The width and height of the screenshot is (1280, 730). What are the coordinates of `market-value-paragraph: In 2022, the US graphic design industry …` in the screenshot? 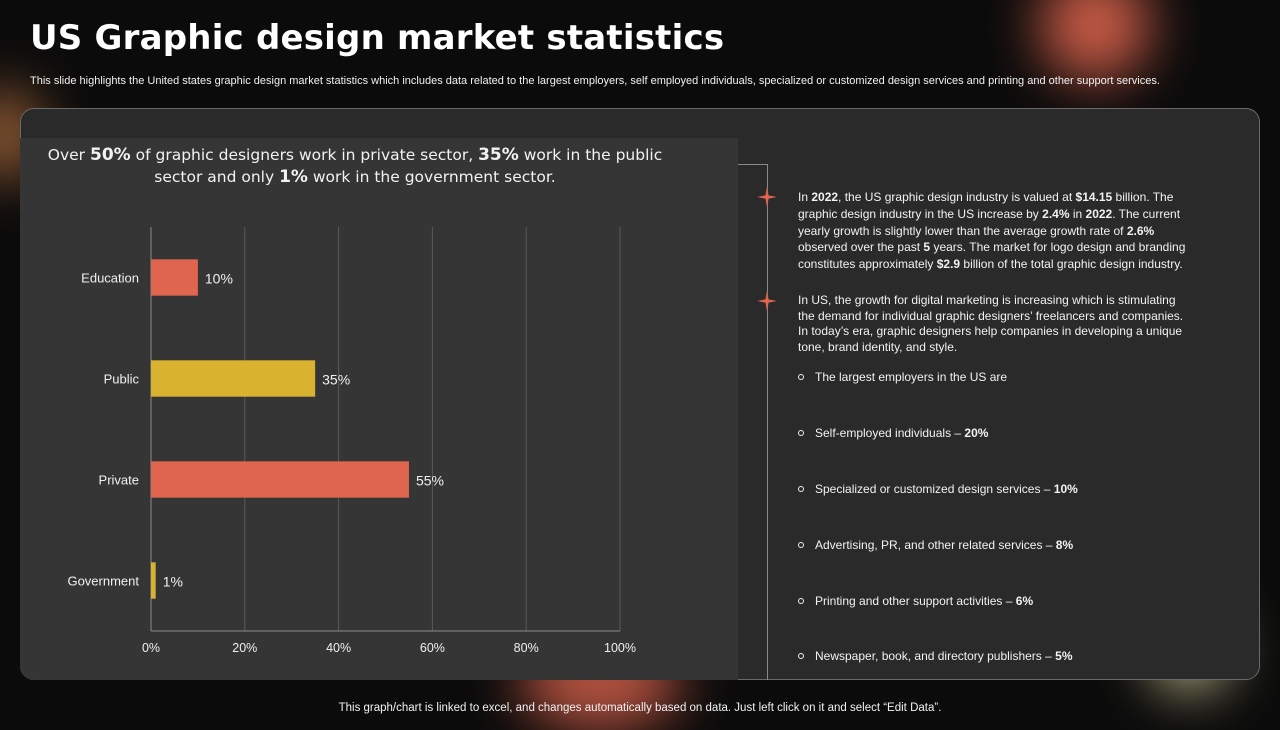 It's located at (992, 231).